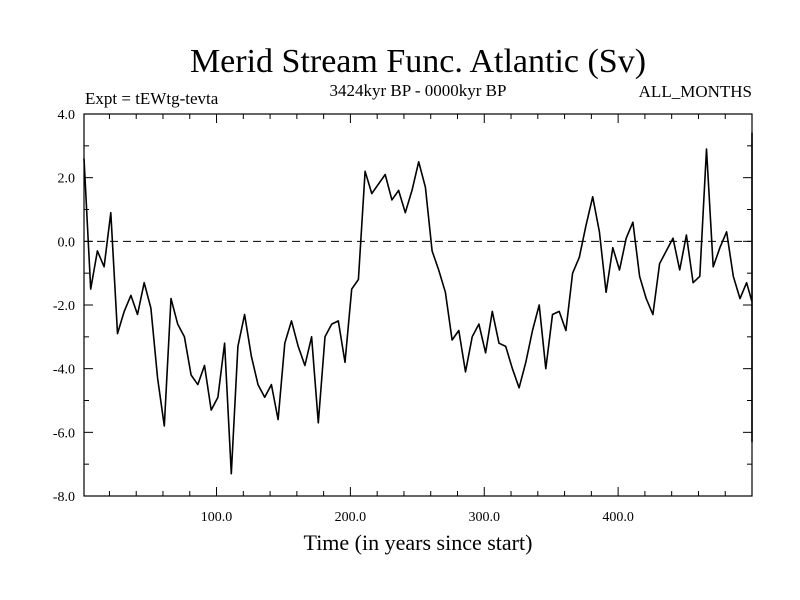 The height and width of the screenshot is (600, 800). Describe the element at coordinates (67, 115) in the screenshot. I see `y-tick-label: 4.0` at that location.